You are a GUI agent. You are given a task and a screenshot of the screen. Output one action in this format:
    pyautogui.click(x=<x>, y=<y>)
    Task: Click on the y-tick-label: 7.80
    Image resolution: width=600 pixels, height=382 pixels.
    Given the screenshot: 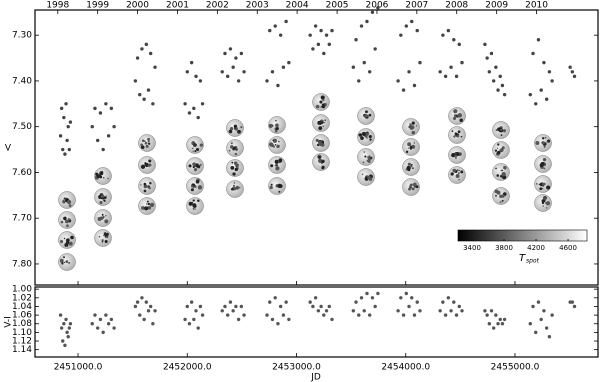 What is the action you would take?
    pyautogui.click(x=22, y=264)
    